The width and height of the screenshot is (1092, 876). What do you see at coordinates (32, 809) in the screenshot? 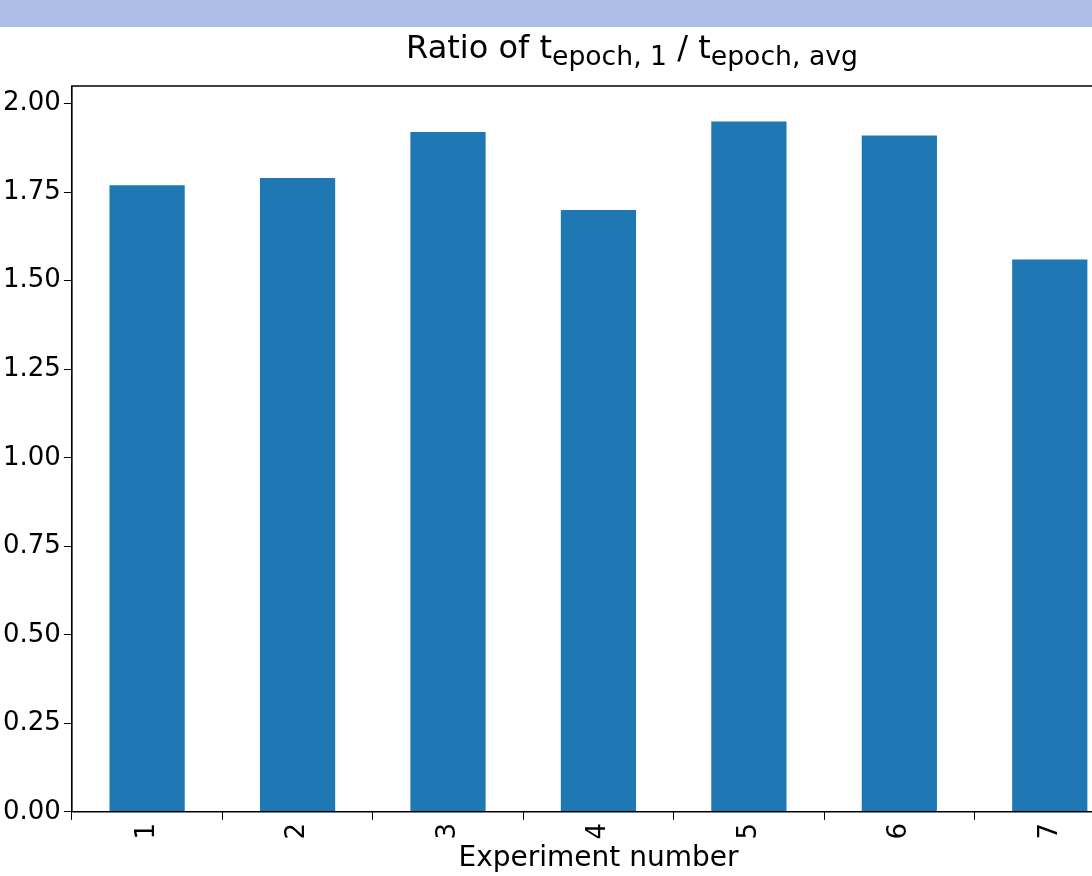
I see `y-tick-label: 0.00` at bounding box center [32, 809].